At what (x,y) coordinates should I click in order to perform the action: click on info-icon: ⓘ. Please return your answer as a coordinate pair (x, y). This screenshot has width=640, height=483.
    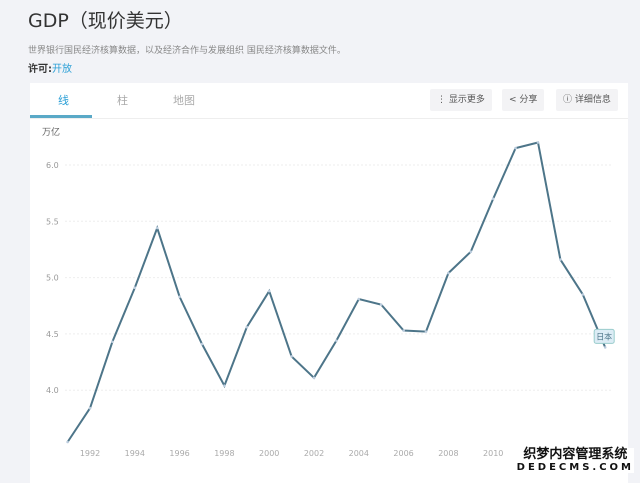
    Looking at the image, I should click on (568, 100).